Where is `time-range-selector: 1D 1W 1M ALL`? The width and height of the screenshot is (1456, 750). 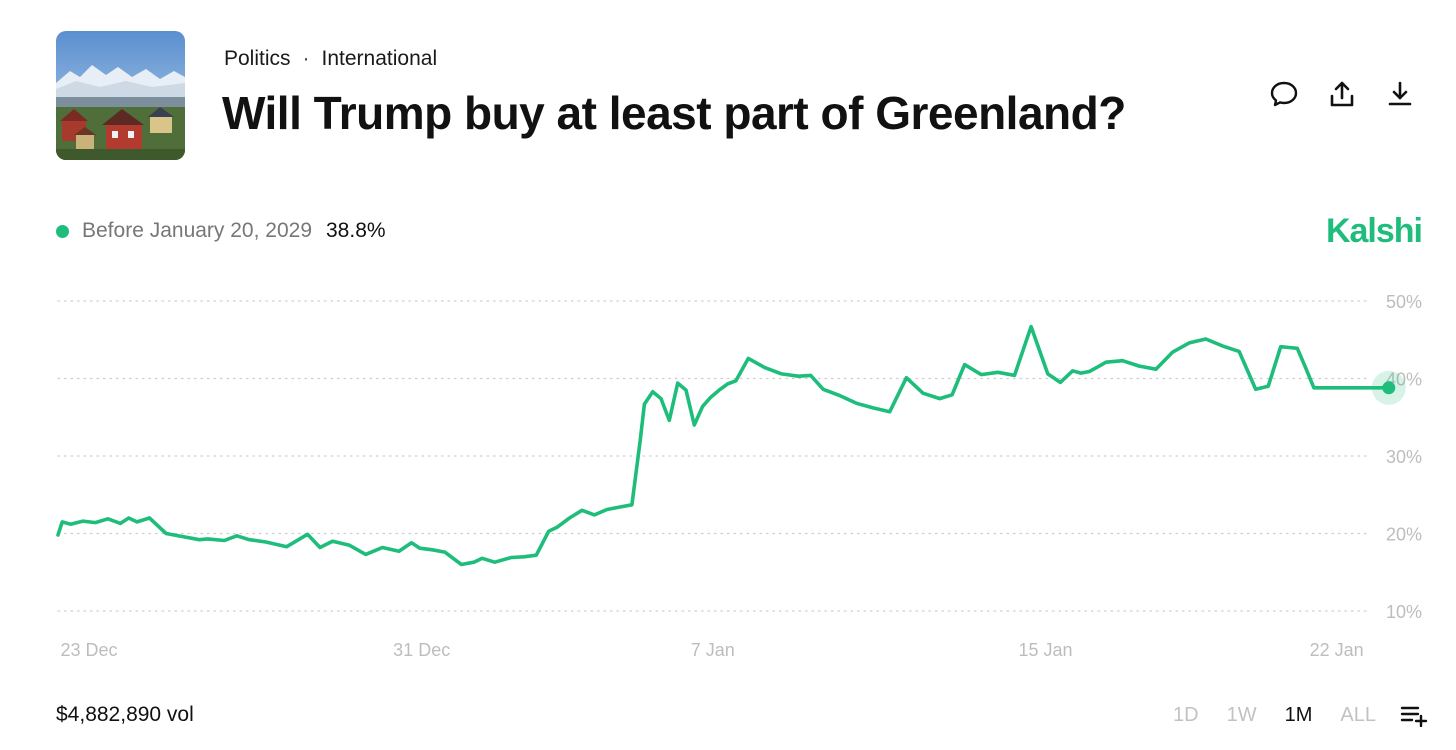 time-range-selector: 1D 1W 1M ALL is located at coordinates (1286, 715).